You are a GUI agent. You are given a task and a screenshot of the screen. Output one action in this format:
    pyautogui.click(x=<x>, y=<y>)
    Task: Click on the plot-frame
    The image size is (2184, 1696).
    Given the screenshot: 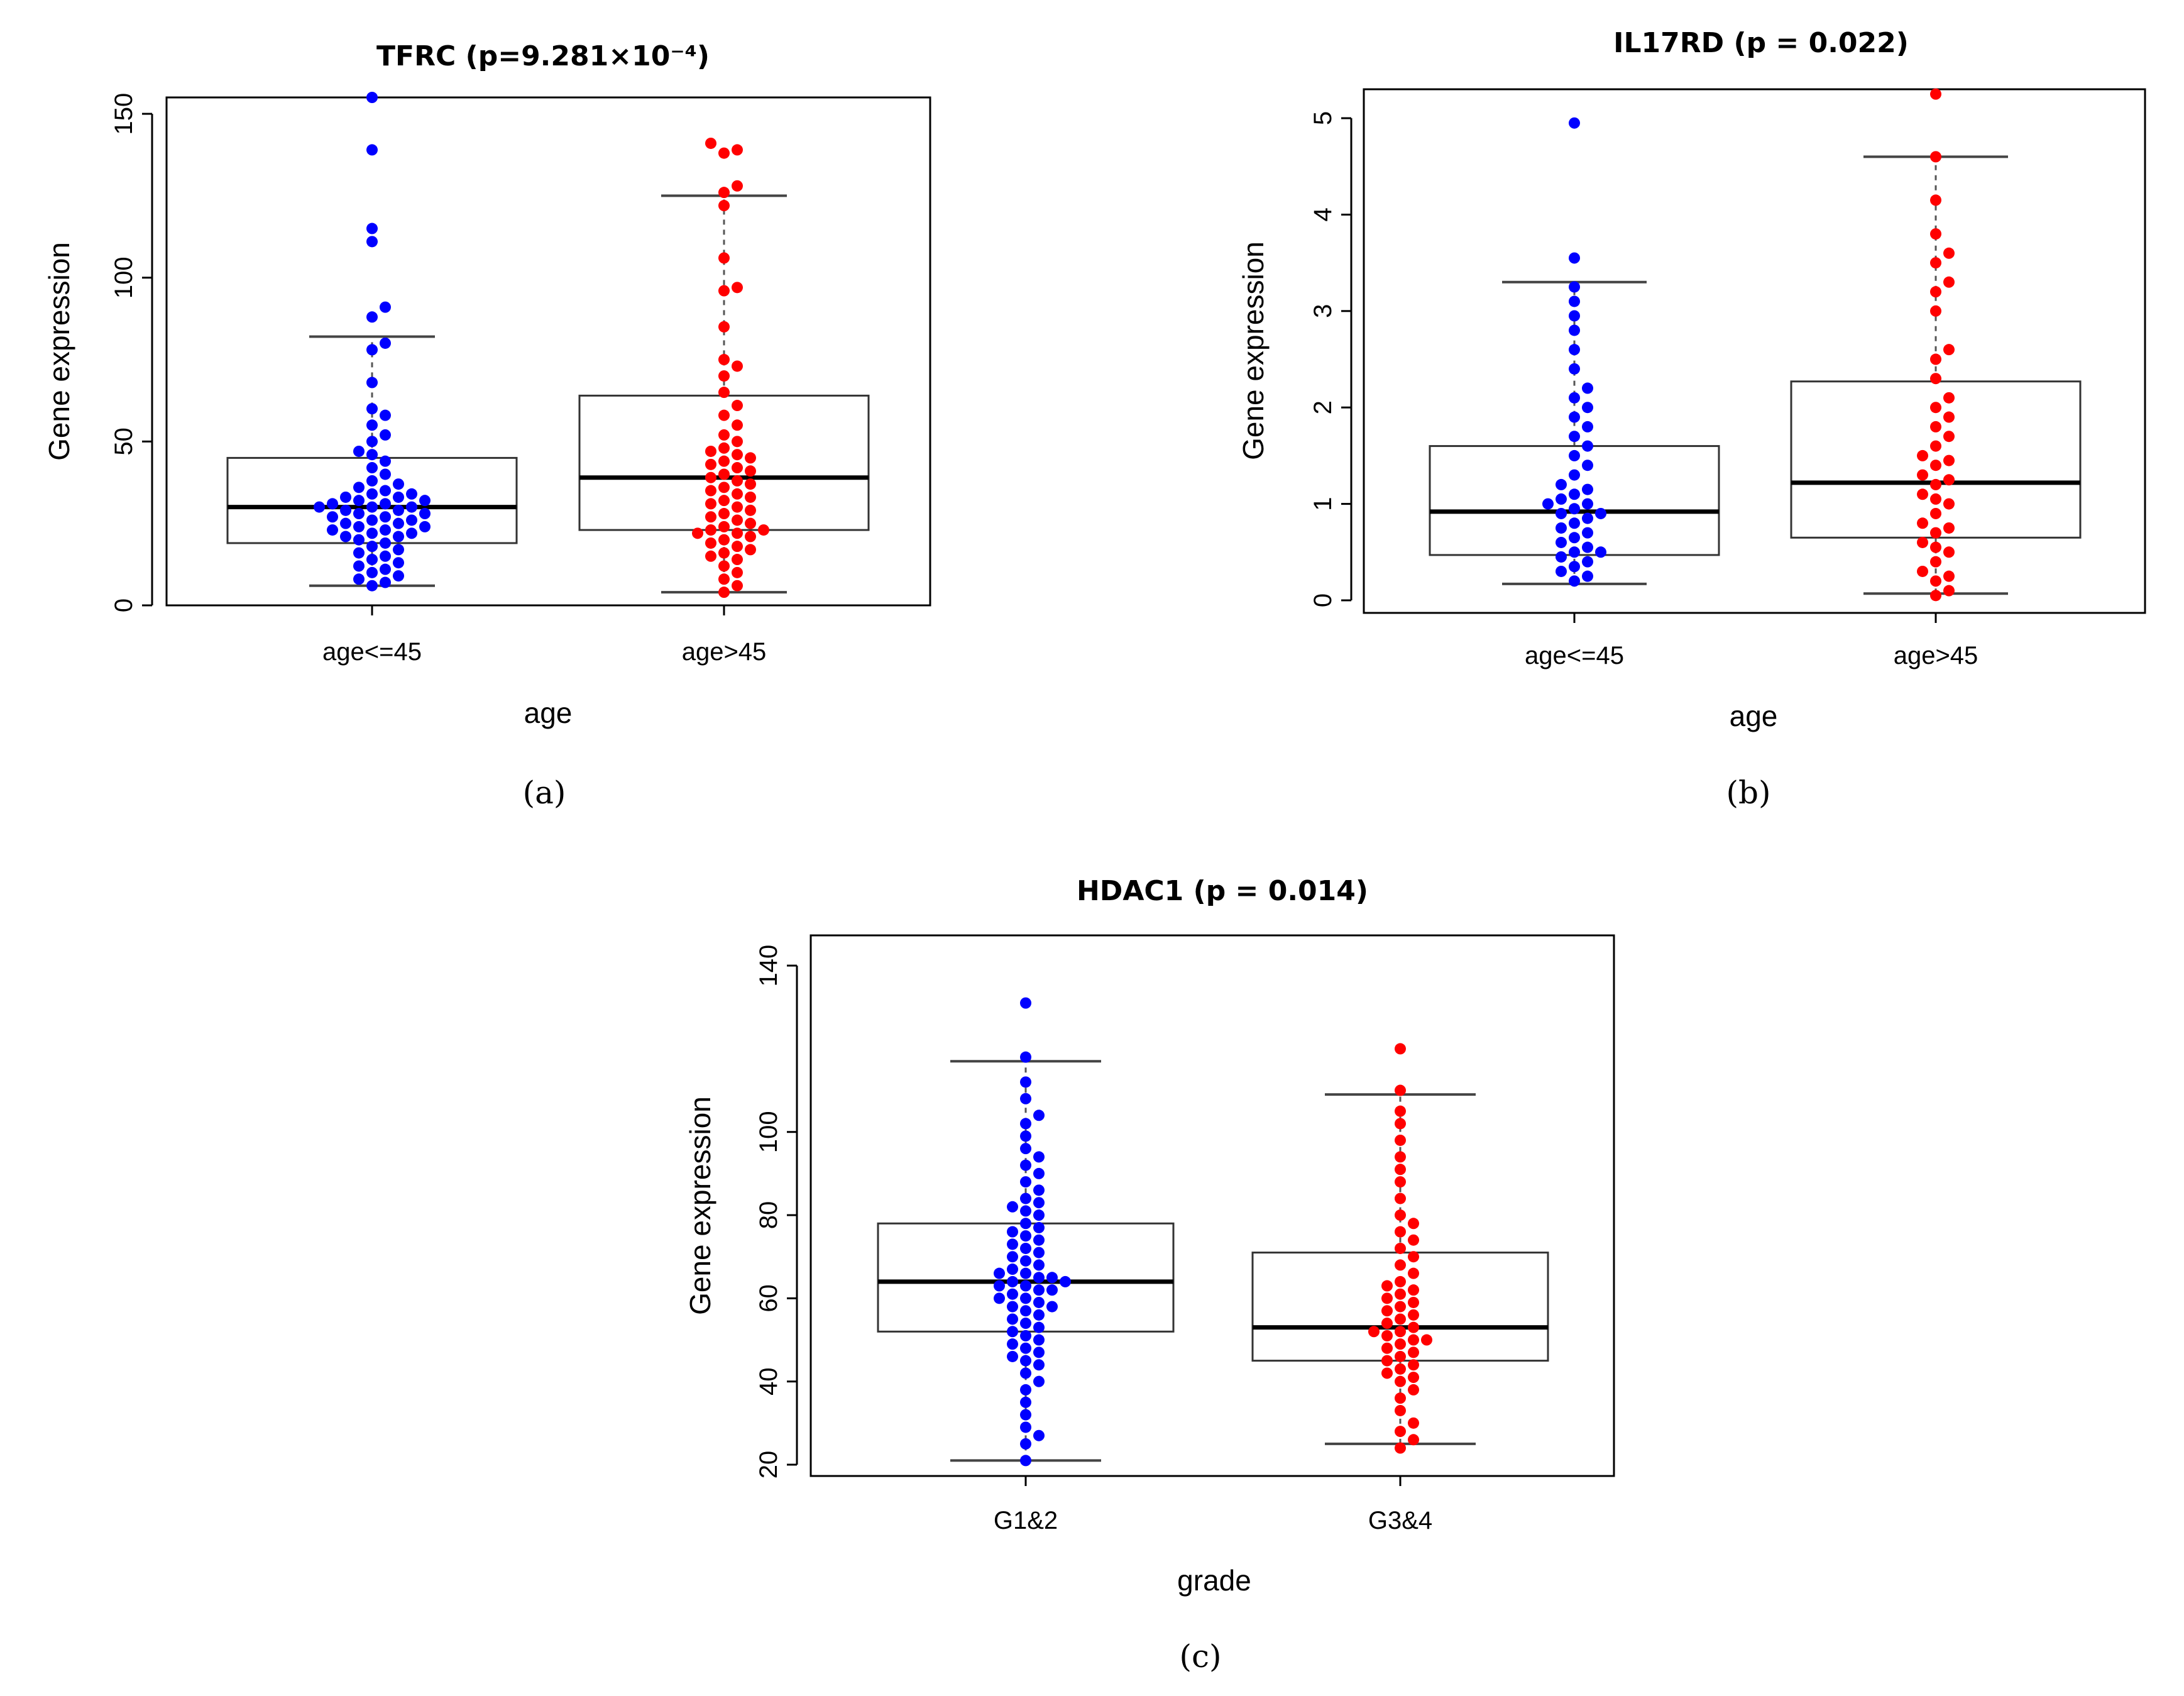 What is the action you would take?
    pyautogui.click(x=1212, y=1206)
    